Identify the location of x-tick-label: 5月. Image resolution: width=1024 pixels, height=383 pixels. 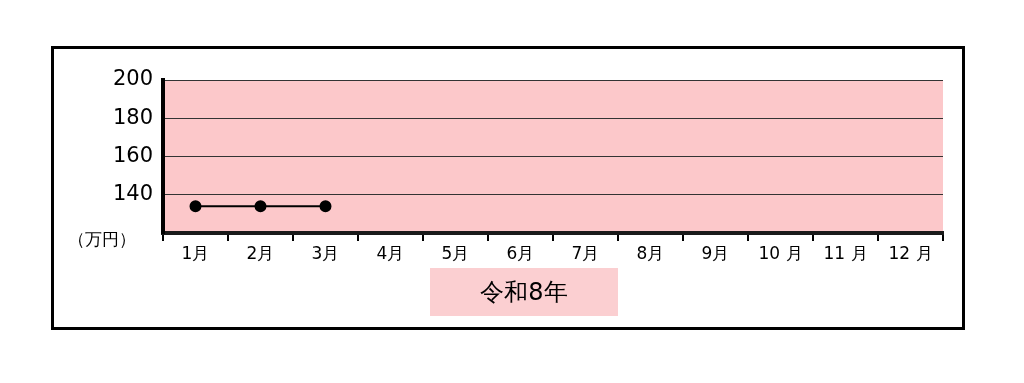
(455, 252).